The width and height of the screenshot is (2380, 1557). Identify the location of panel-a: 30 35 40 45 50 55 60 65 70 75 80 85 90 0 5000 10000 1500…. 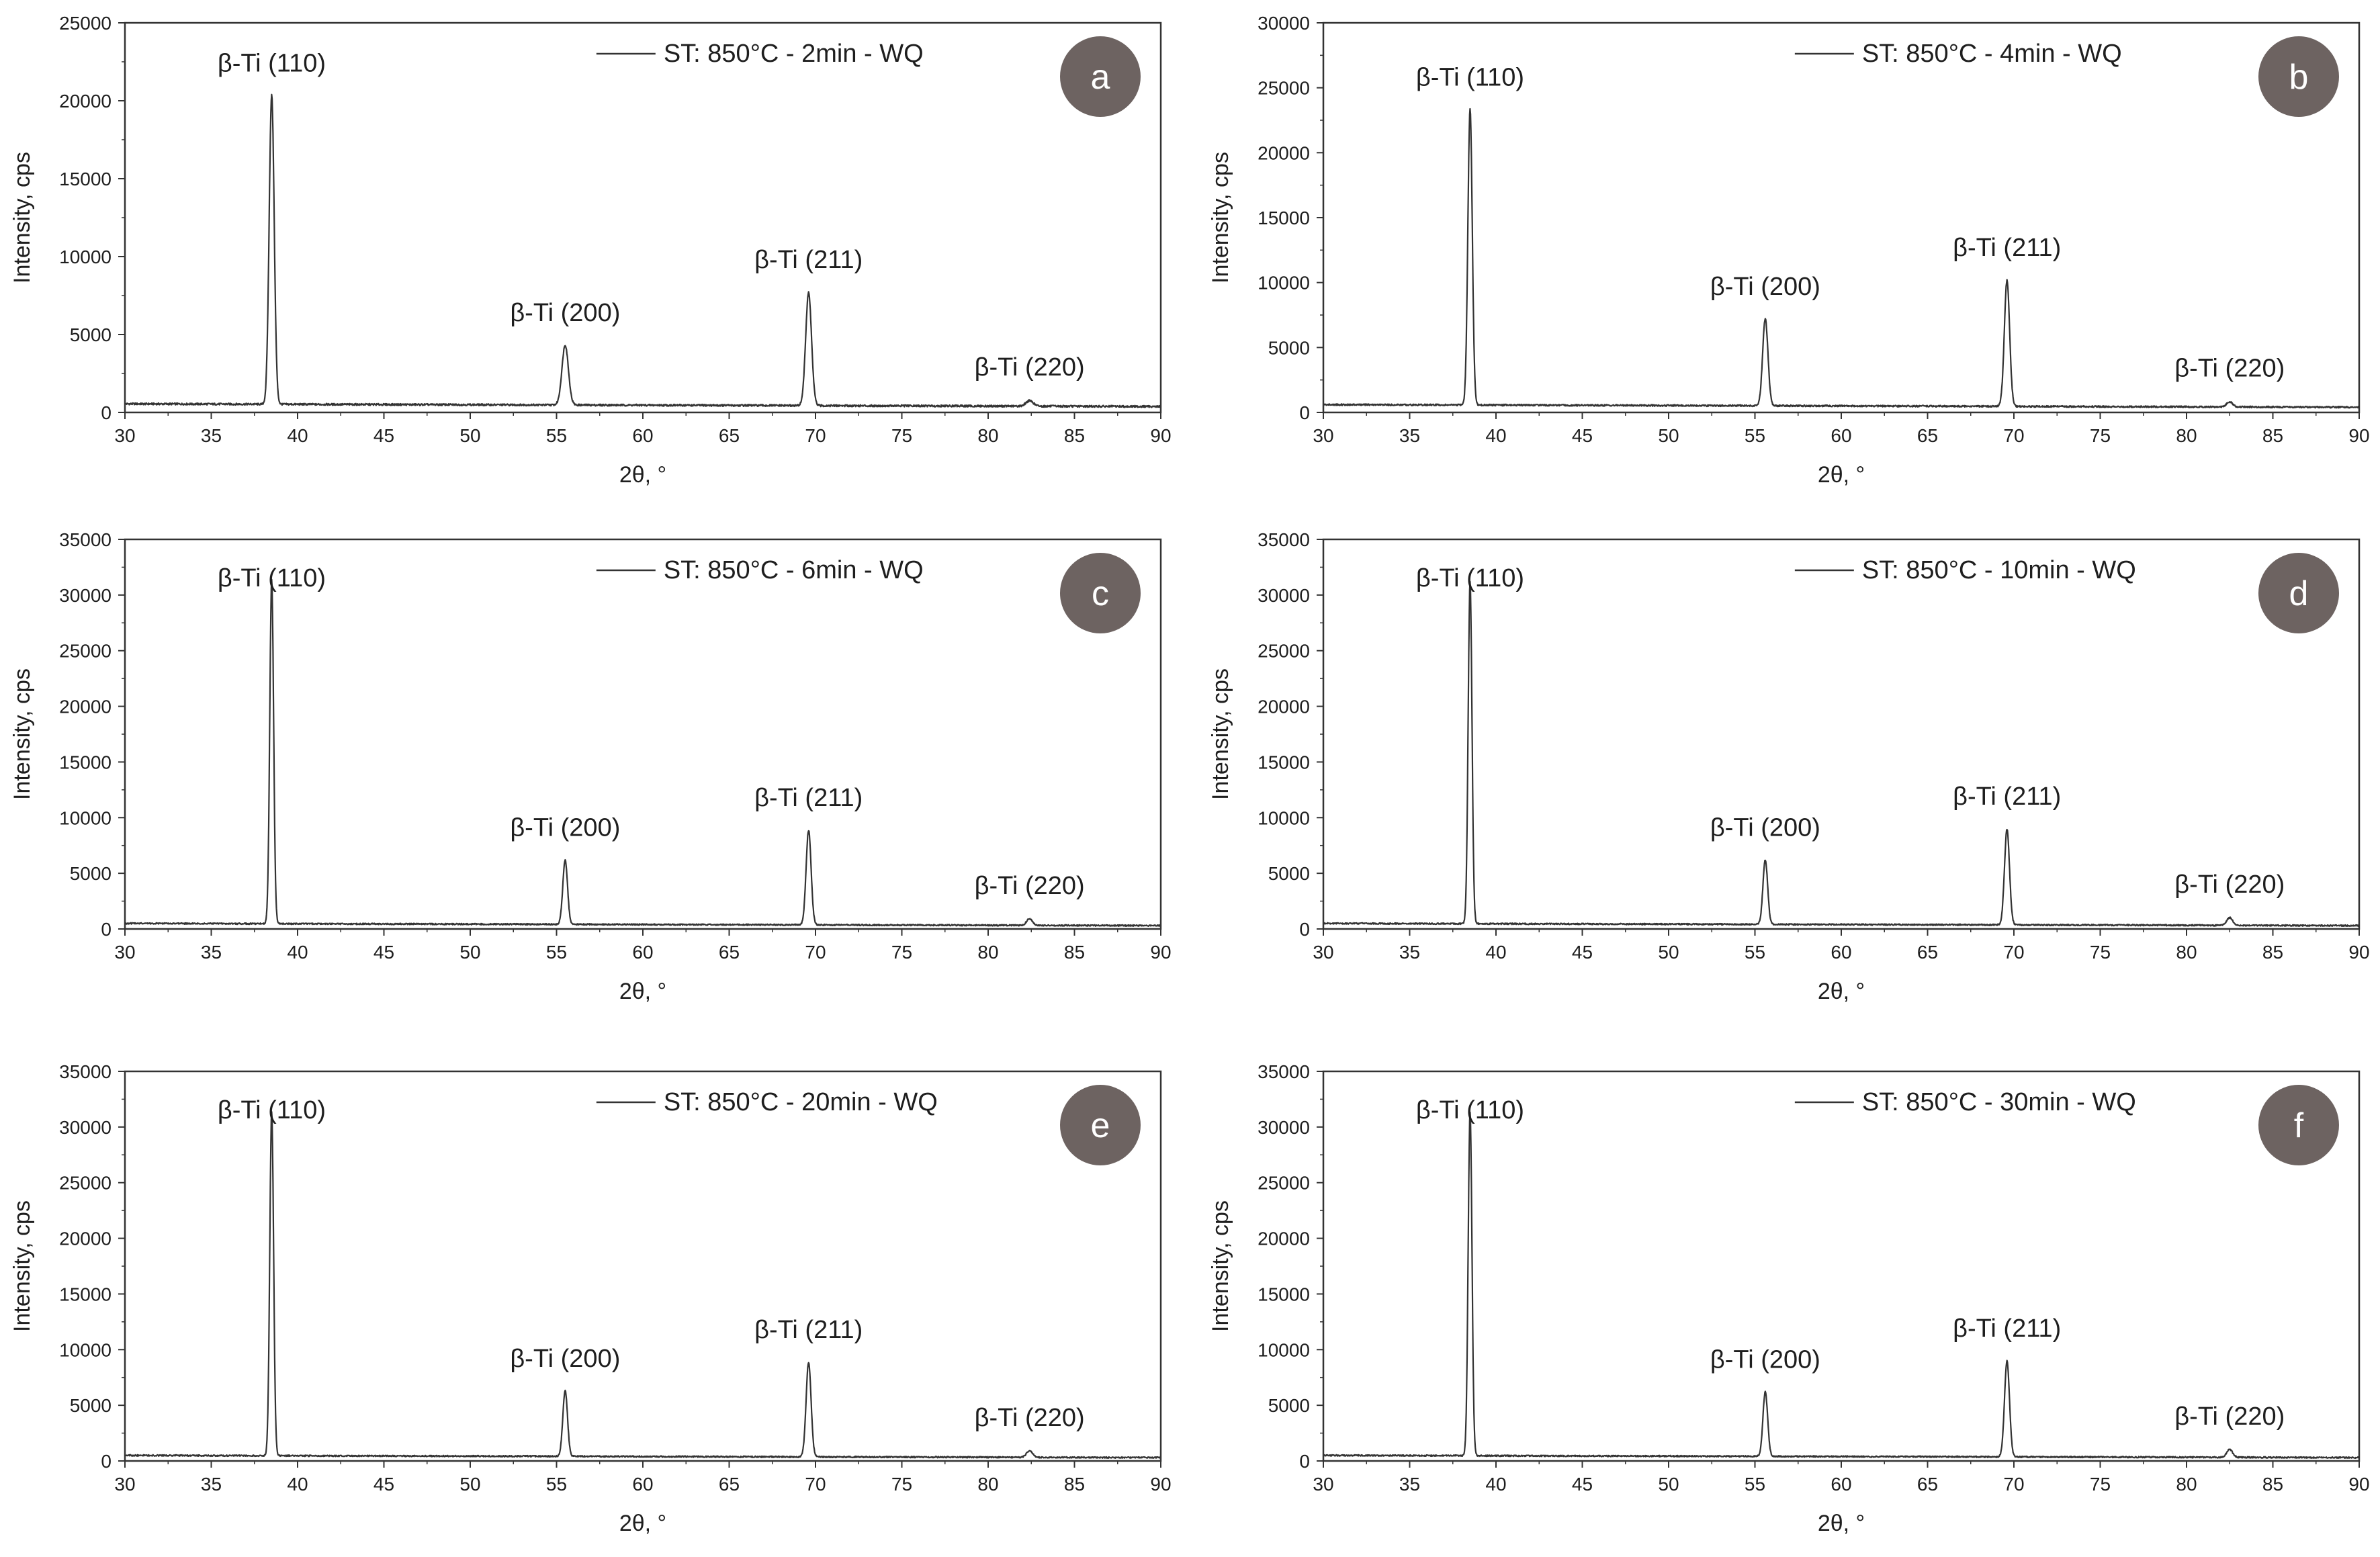
(590, 250).